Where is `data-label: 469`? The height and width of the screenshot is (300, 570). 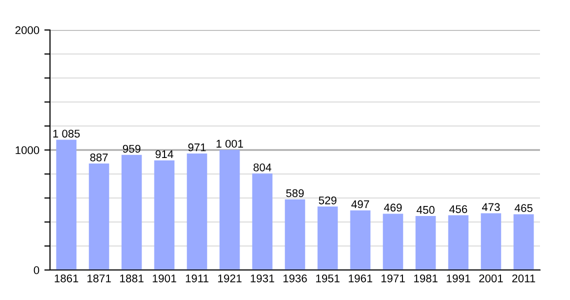
data-label: 469 is located at coordinates (393, 208).